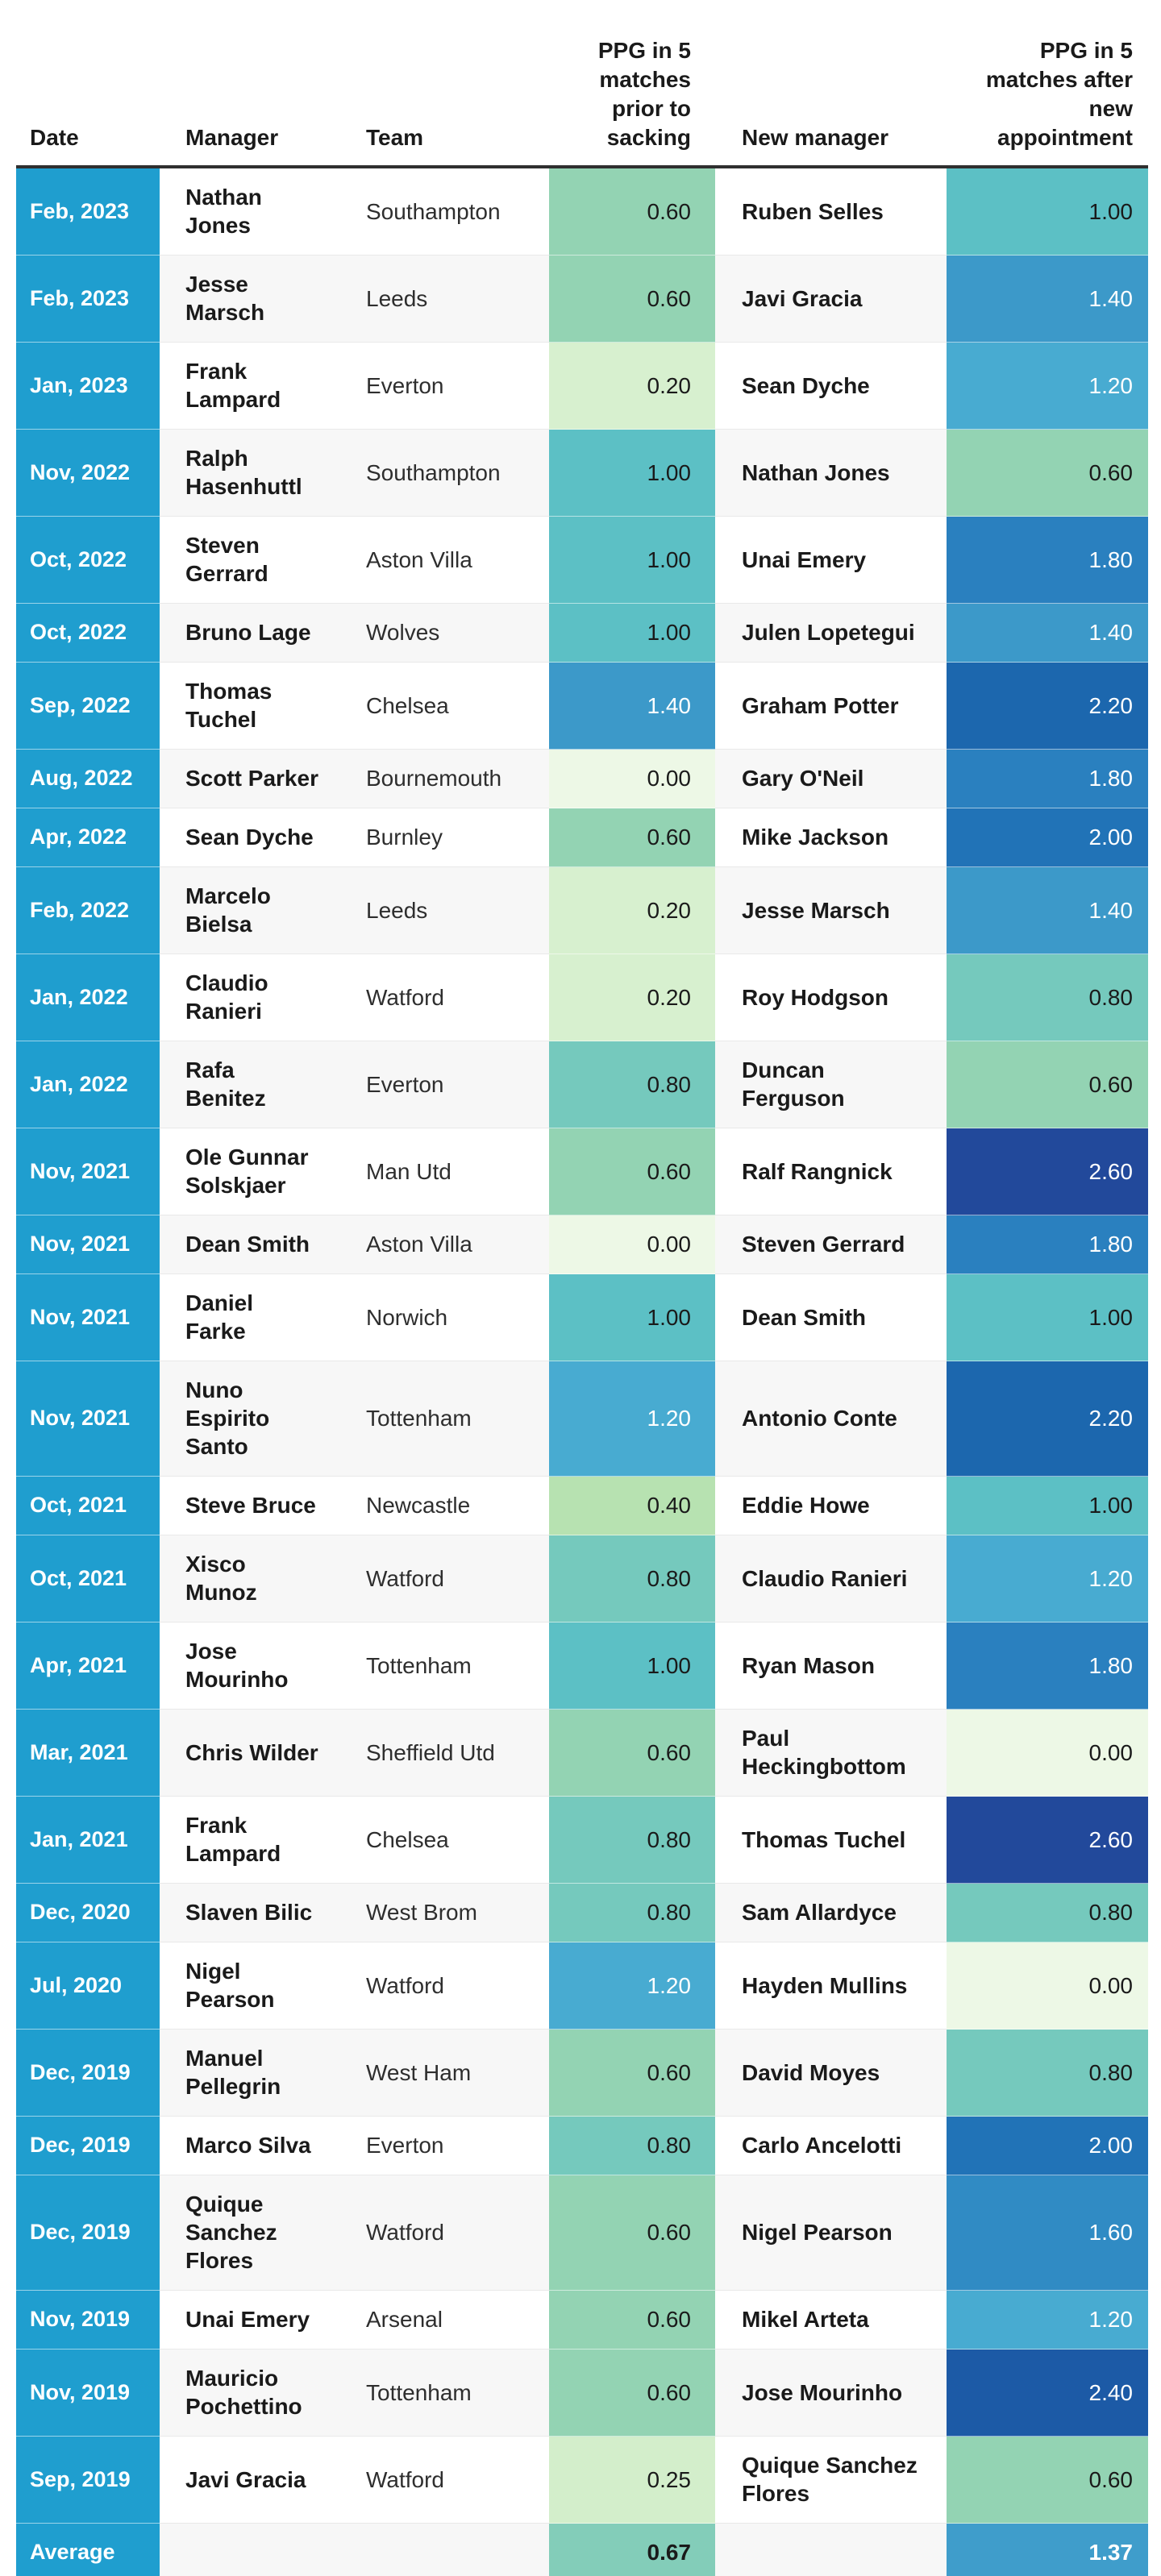  I want to click on team-cell: Burnley, so click(452, 837).